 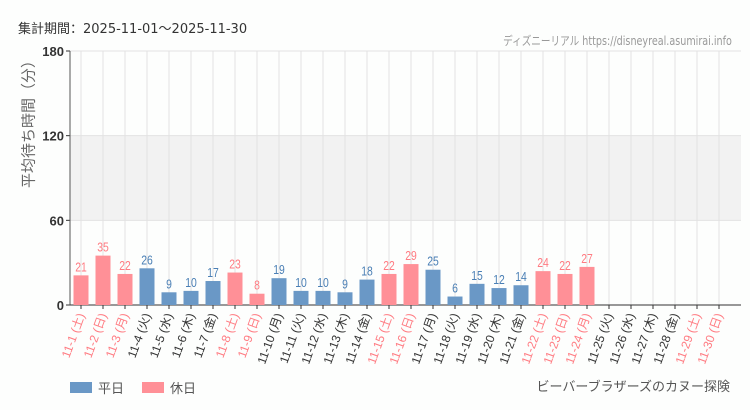 What do you see at coordinates (455, 288) in the screenshot?
I see `data-label: 6` at bounding box center [455, 288].